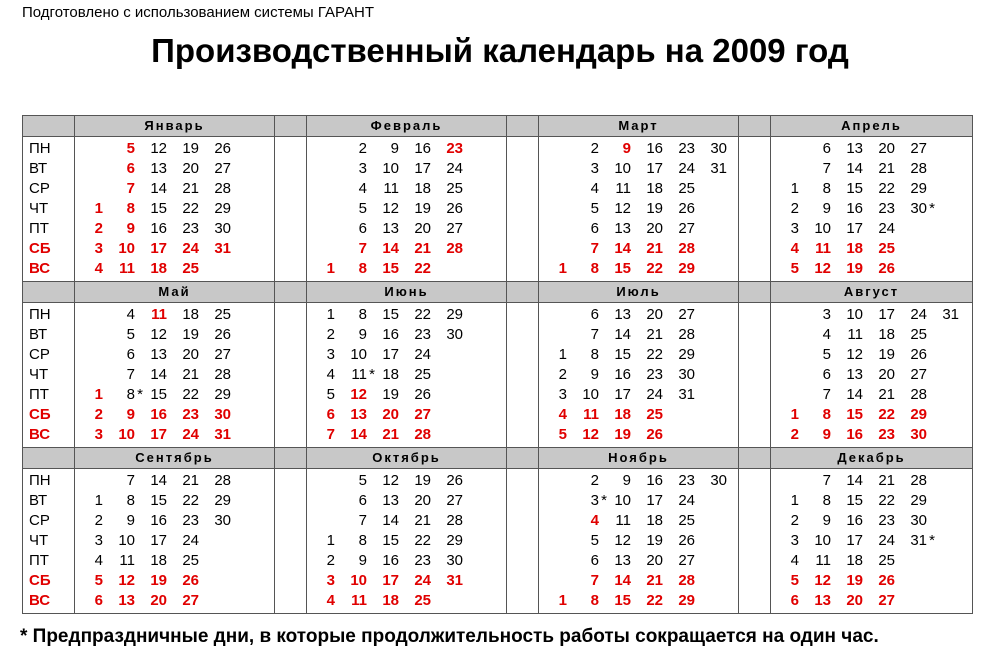  I want to click on month-header-row: Май Июнь Июль Август, so click(497, 292).